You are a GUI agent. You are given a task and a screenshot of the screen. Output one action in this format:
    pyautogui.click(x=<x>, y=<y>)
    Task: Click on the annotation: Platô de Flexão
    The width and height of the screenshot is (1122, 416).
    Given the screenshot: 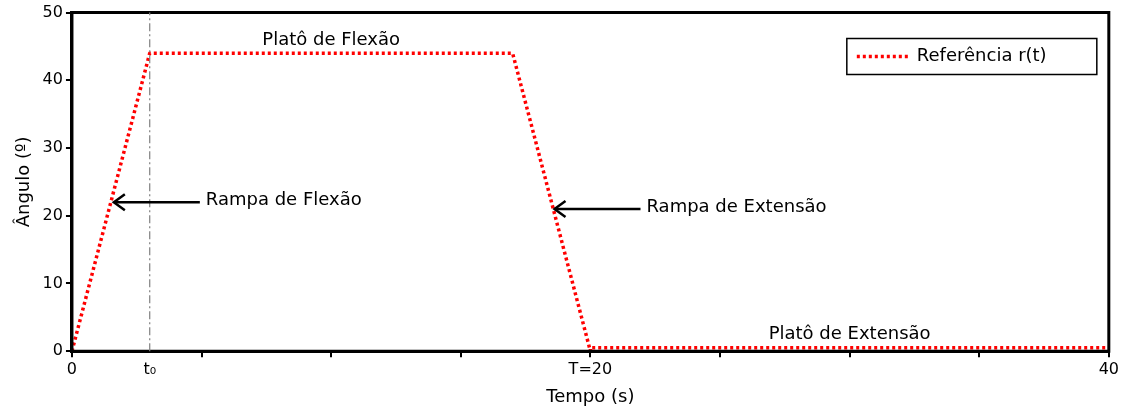 What is the action you would take?
    pyautogui.click(x=331, y=38)
    